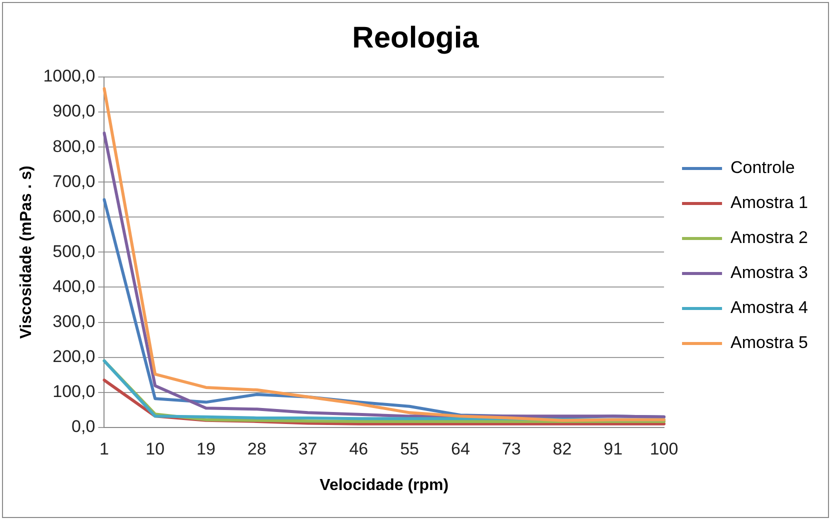 This screenshot has width=835, height=522. Describe the element at coordinates (27, 252) in the screenshot. I see `y-axis-title: Viscosidade (mPas . s)` at that location.